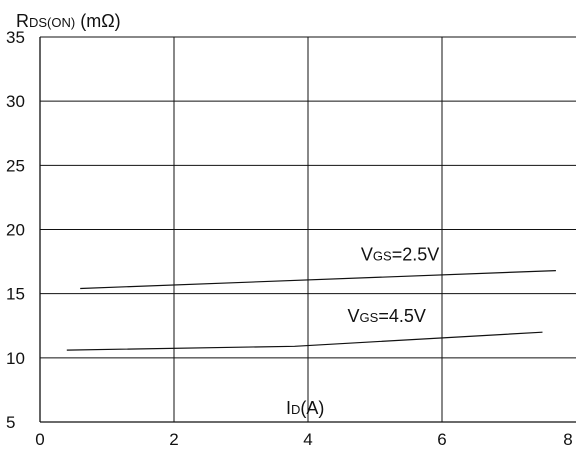  Describe the element at coordinates (97, 21) in the screenshot. I see `y-axis-label-unit: (mΩ)` at that location.